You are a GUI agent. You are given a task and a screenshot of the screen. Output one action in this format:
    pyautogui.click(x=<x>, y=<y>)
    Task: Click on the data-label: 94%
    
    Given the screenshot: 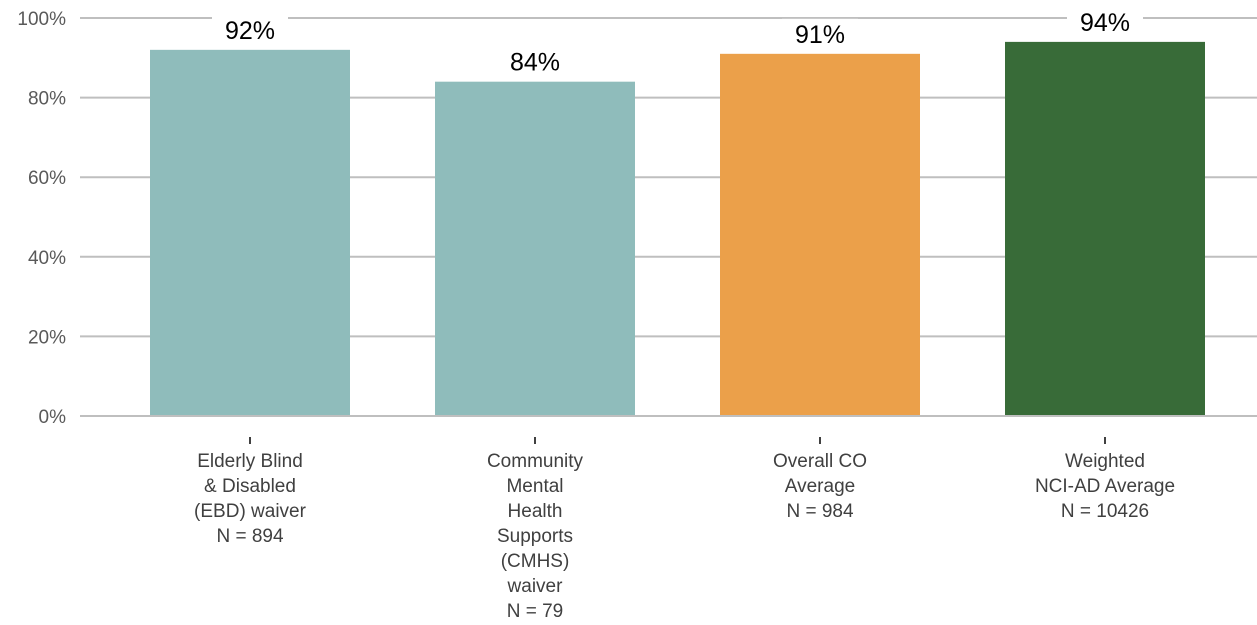 What is the action you would take?
    pyautogui.click(x=1105, y=23)
    